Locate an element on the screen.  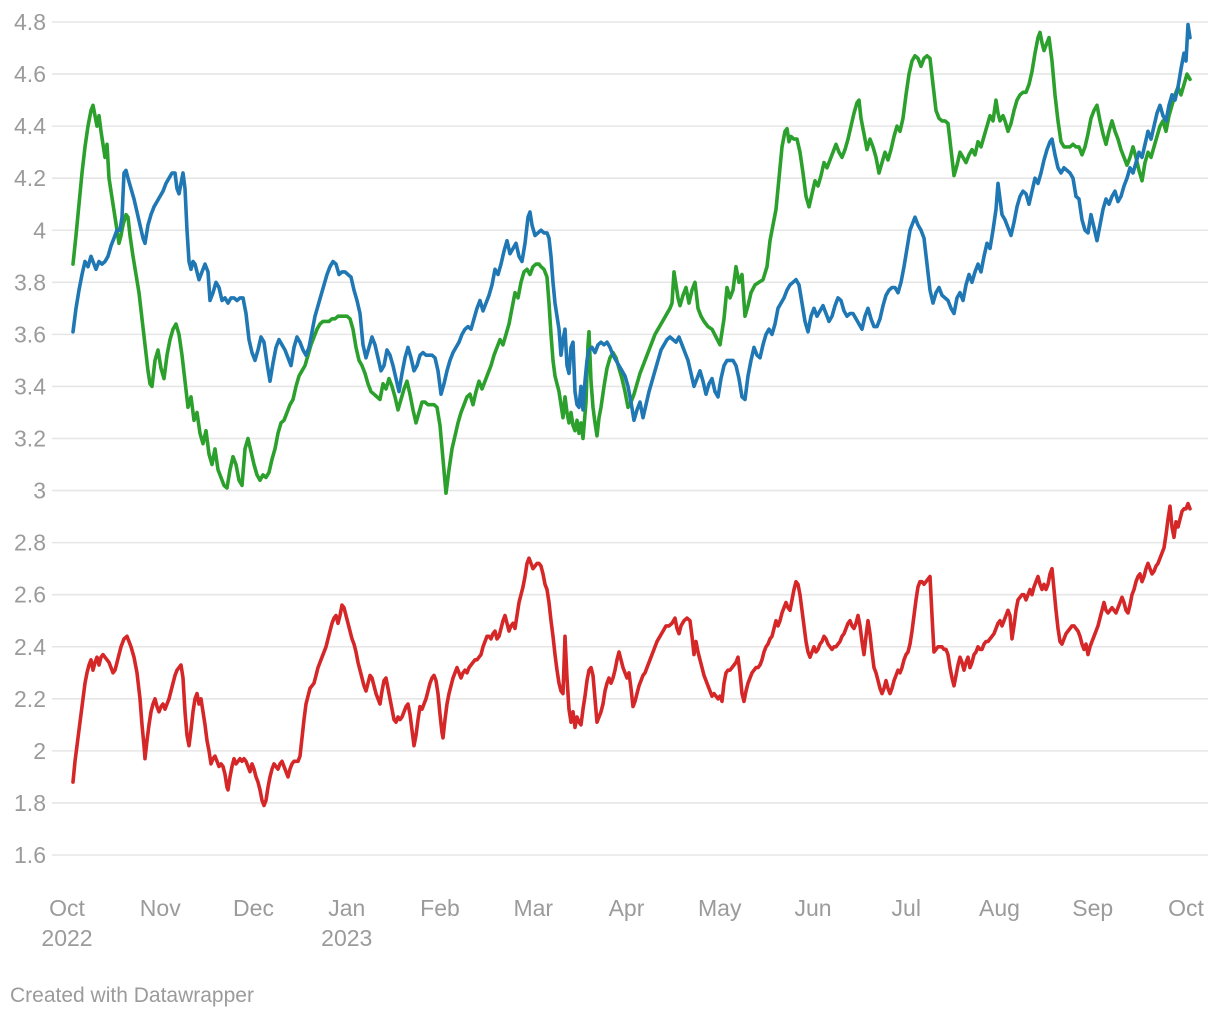
y-tick-label: 4.8 is located at coordinates (30, 22).